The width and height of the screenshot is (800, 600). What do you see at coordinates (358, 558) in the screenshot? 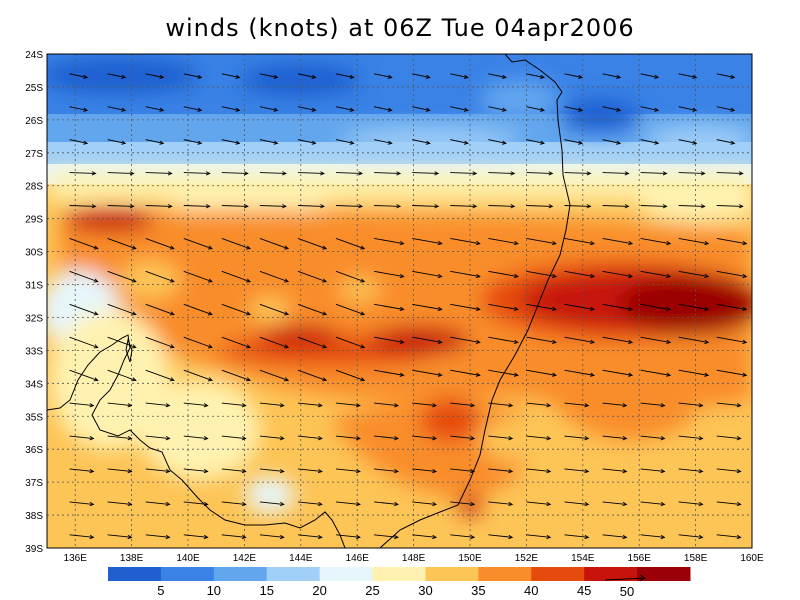
I see `lon-tick-label: 146E` at bounding box center [358, 558].